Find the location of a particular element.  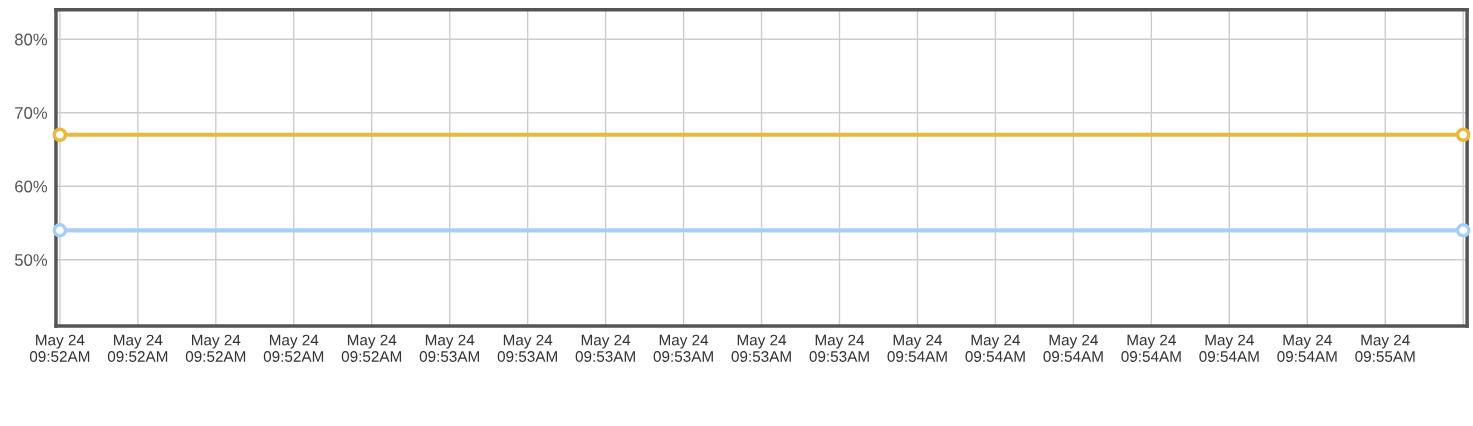

y-tick-label: 60% is located at coordinates (31, 186).